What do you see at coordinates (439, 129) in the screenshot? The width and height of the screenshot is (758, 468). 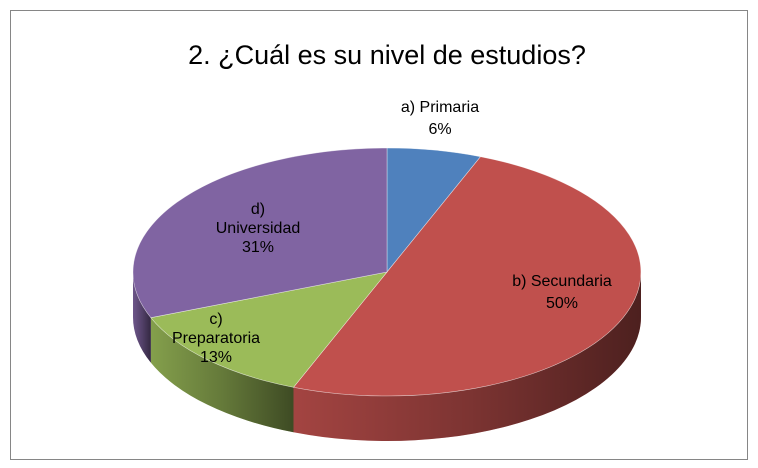 I see `value-label: 6%` at bounding box center [439, 129].